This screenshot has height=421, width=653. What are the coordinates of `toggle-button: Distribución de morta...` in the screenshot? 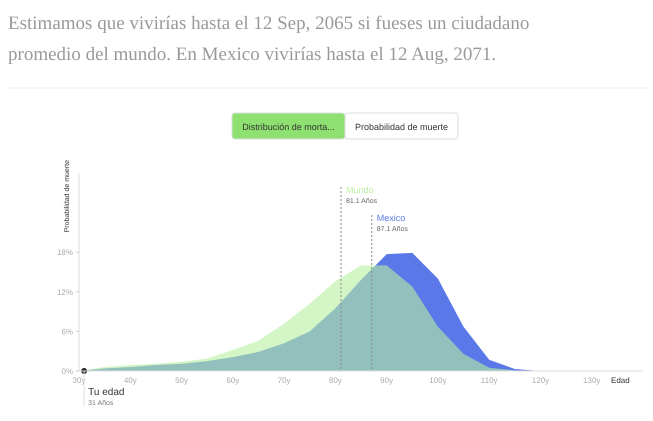 It's located at (289, 126).